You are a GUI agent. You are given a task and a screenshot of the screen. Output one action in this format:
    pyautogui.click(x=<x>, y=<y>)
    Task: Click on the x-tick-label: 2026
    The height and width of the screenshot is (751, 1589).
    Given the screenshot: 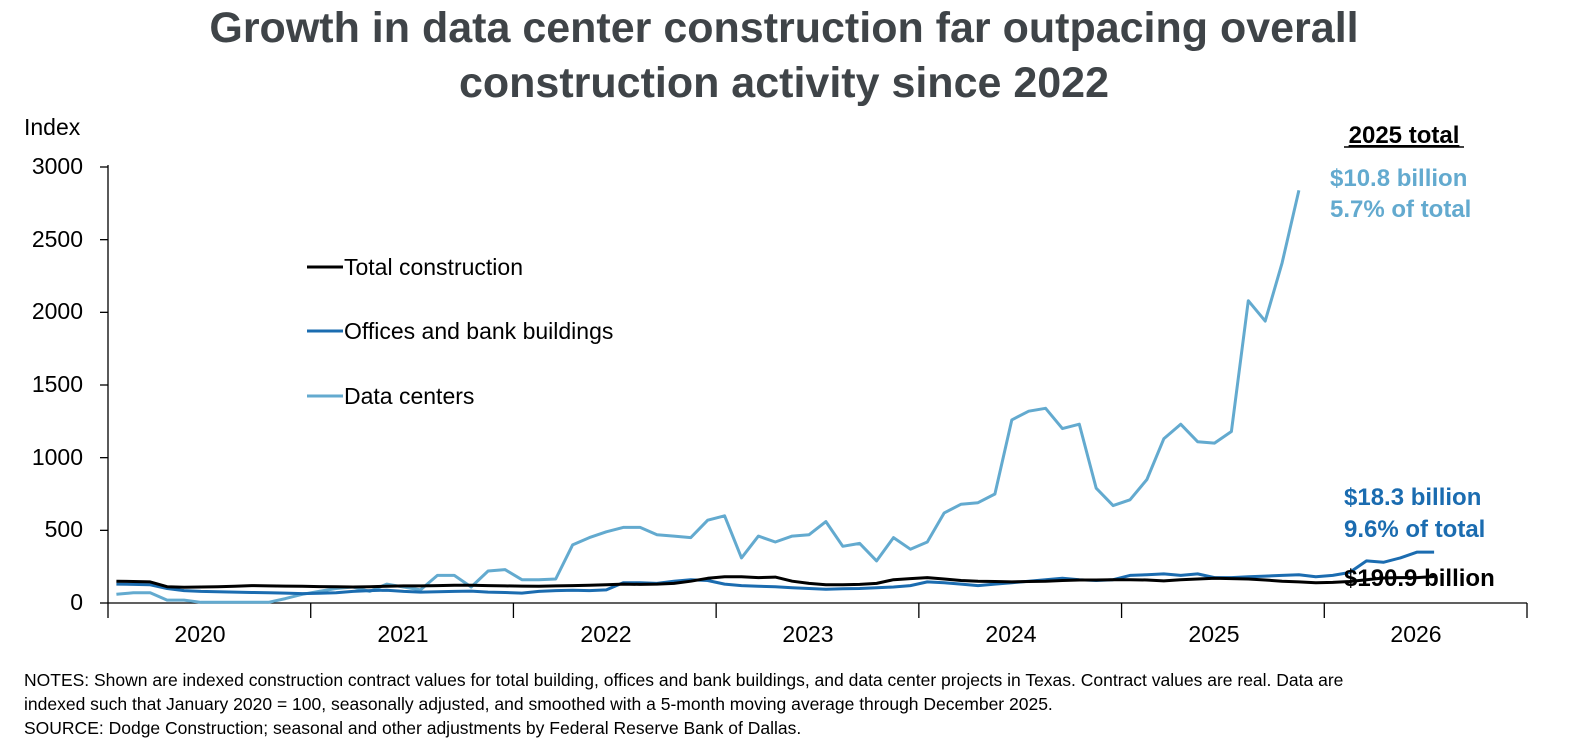 What is the action you would take?
    pyautogui.click(x=1415, y=634)
    